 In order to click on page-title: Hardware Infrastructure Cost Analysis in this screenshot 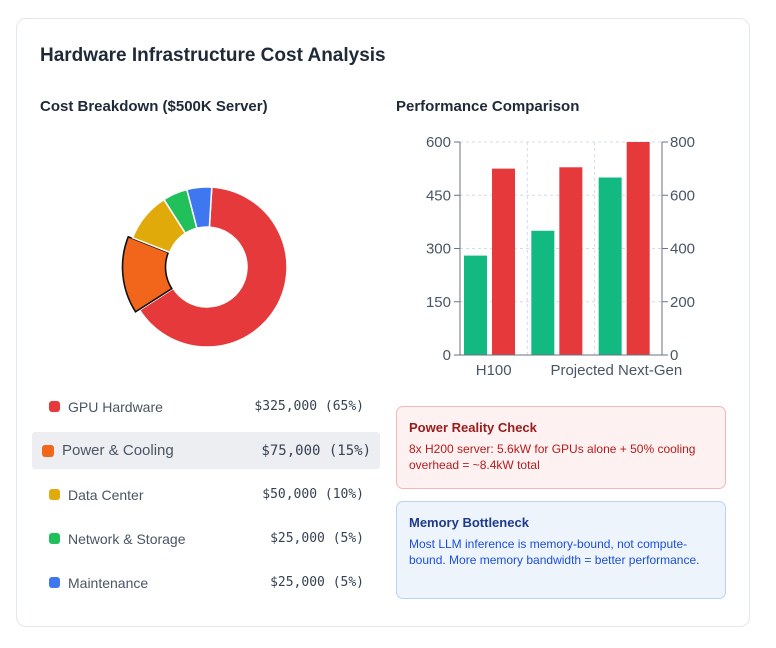, I will do `click(213, 55)`.